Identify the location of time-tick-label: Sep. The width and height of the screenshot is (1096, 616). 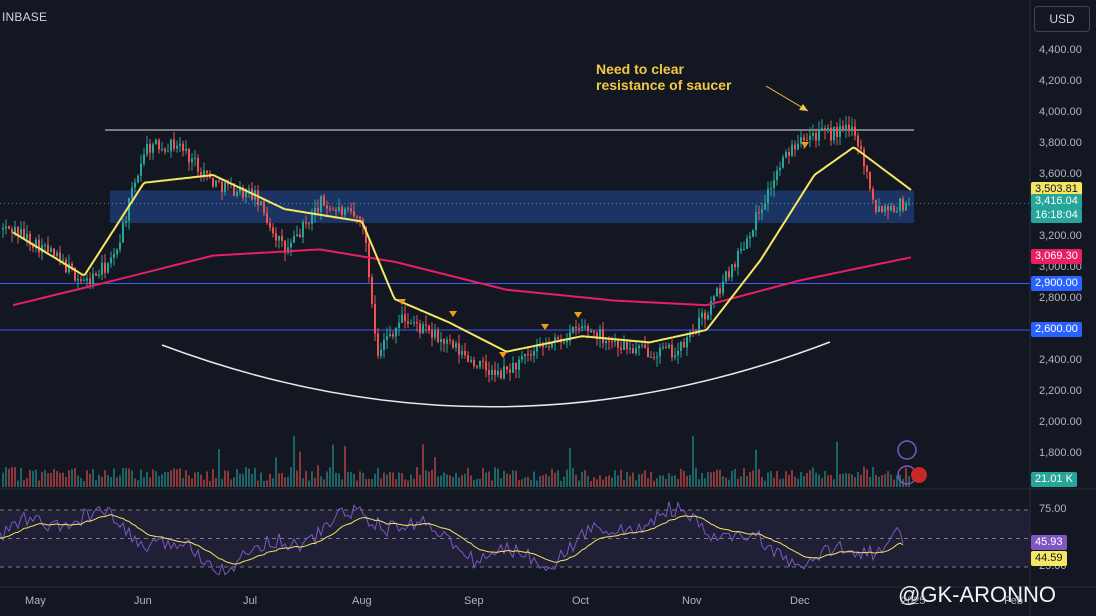
(474, 601).